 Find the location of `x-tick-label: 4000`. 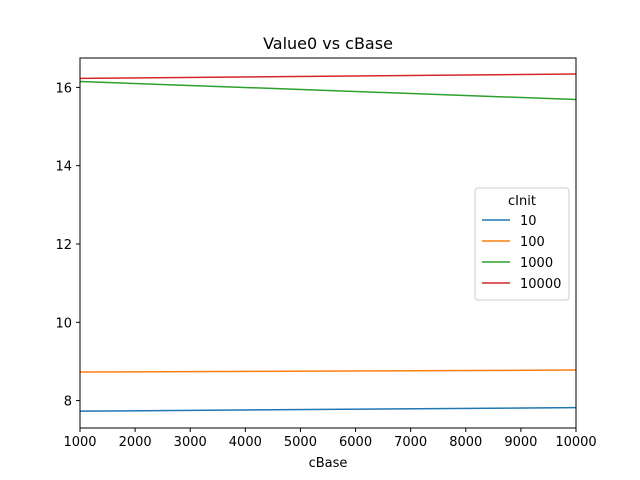

x-tick-label: 4000 is located at coordinates (245, 442).